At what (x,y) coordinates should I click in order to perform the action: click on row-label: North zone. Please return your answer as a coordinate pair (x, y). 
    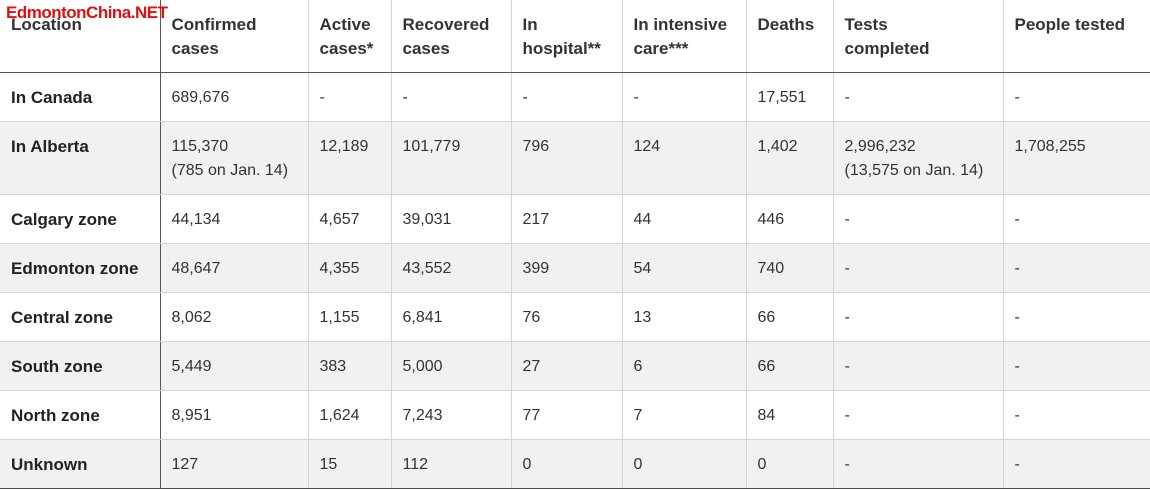
    Looking at the image, I should click on (80, 415).